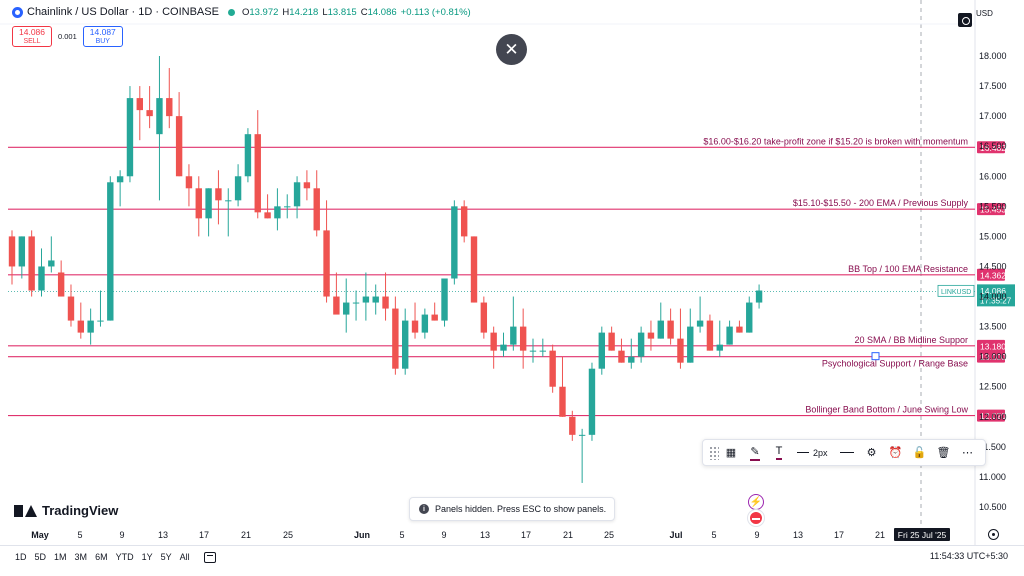 The height and width of the screenshot is (576, 1024). What do you see at coordinates (32, 36) in the screenshot?
I see `sell-button: 14.086 SELL` at bounding box center [32, 36].